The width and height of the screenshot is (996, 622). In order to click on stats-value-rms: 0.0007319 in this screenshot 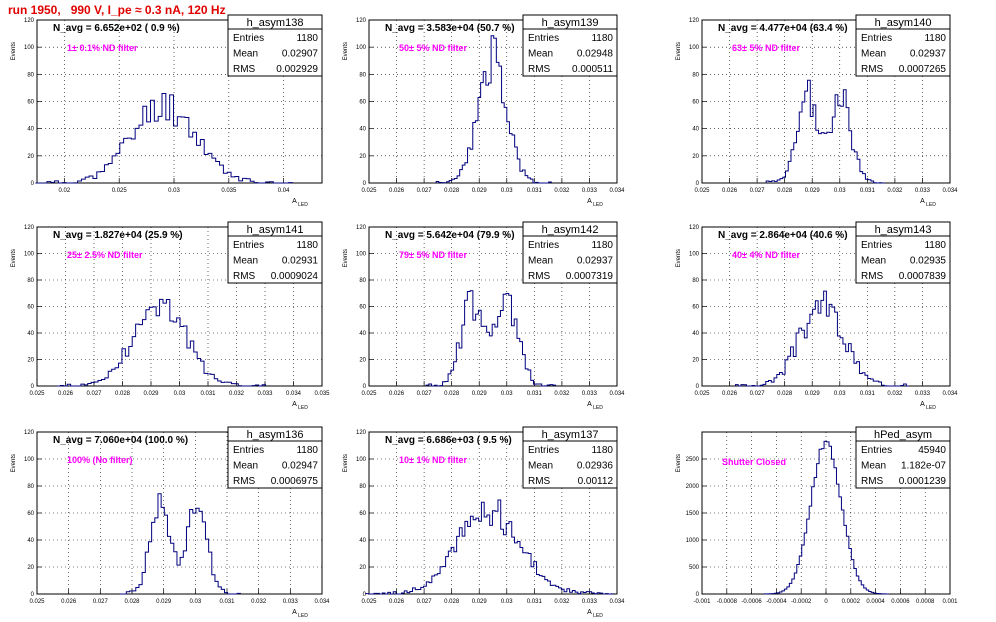, I will do `click(590, 276)`.